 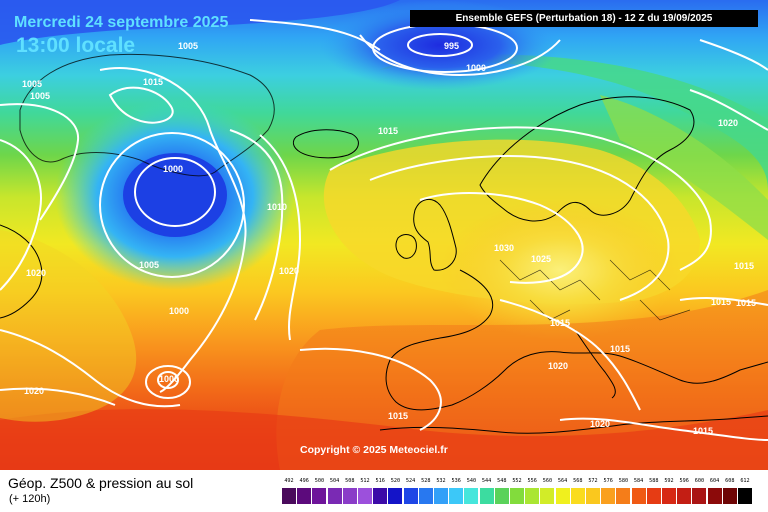 I want to click on legend-label: 576, so click(x=608, y=481).